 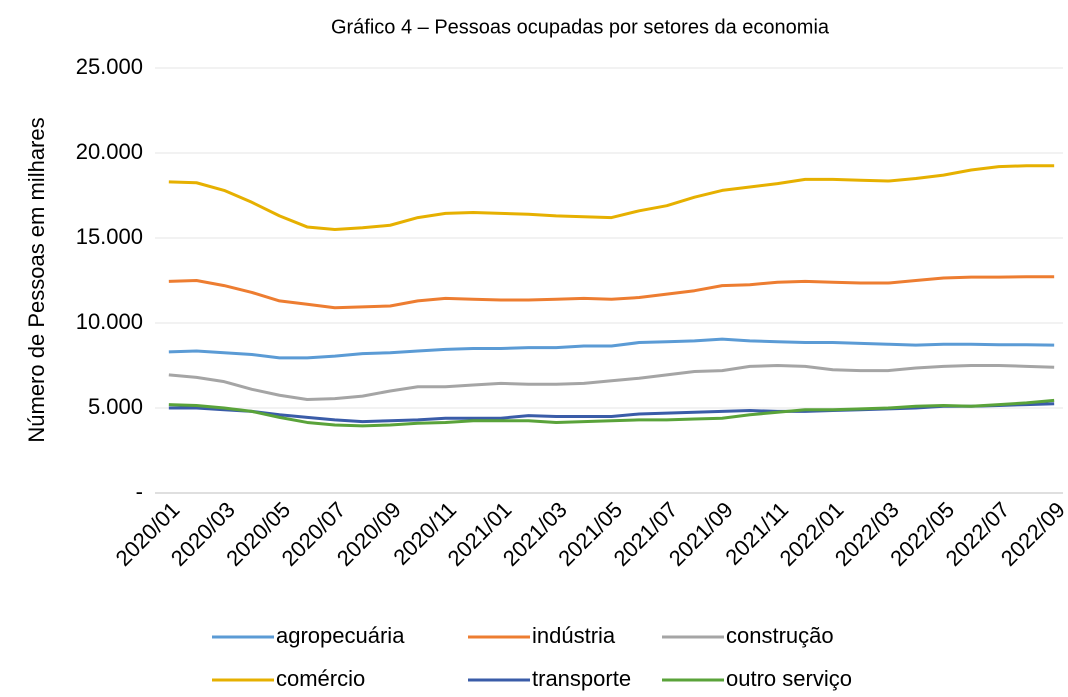 I want to click on legend-label: transporte, so click(x=581, y=678).